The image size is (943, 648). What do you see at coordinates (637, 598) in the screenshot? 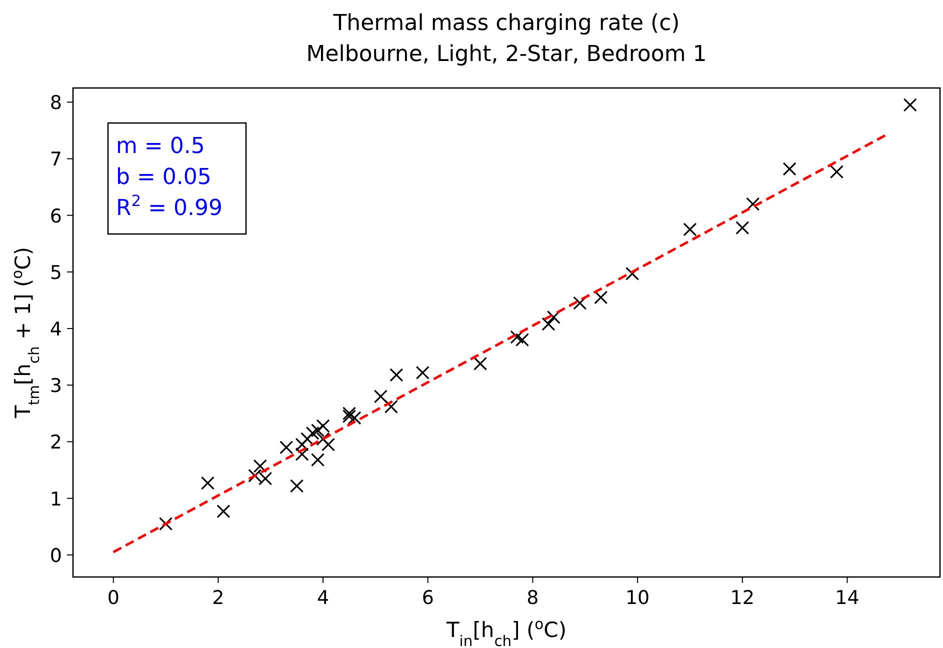
I see `x-tick-label: 10` at bounding box center [637, 598].